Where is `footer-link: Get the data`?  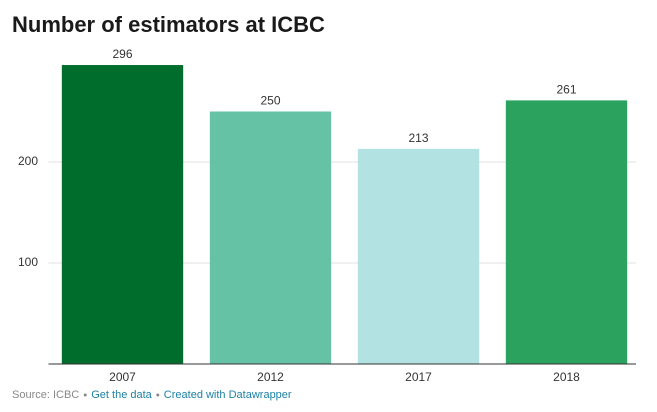
footer-link: Get the data is located at coordinates (121, 395).